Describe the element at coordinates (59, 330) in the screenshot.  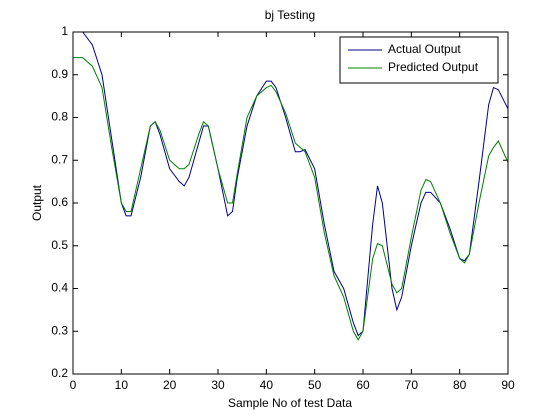
I see `y-tick-label: 0.3` at that location.